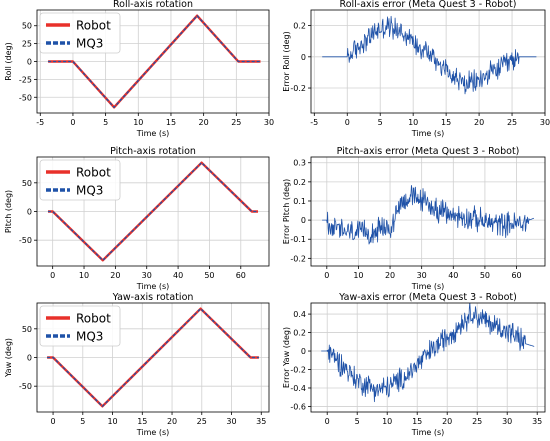 Image resolution: width=550 pixels, height=441 pixels. Describe the element at coordinates (8, 211) in the screenshot. I see `y-axis-label: Pitch (deg)` at that location.